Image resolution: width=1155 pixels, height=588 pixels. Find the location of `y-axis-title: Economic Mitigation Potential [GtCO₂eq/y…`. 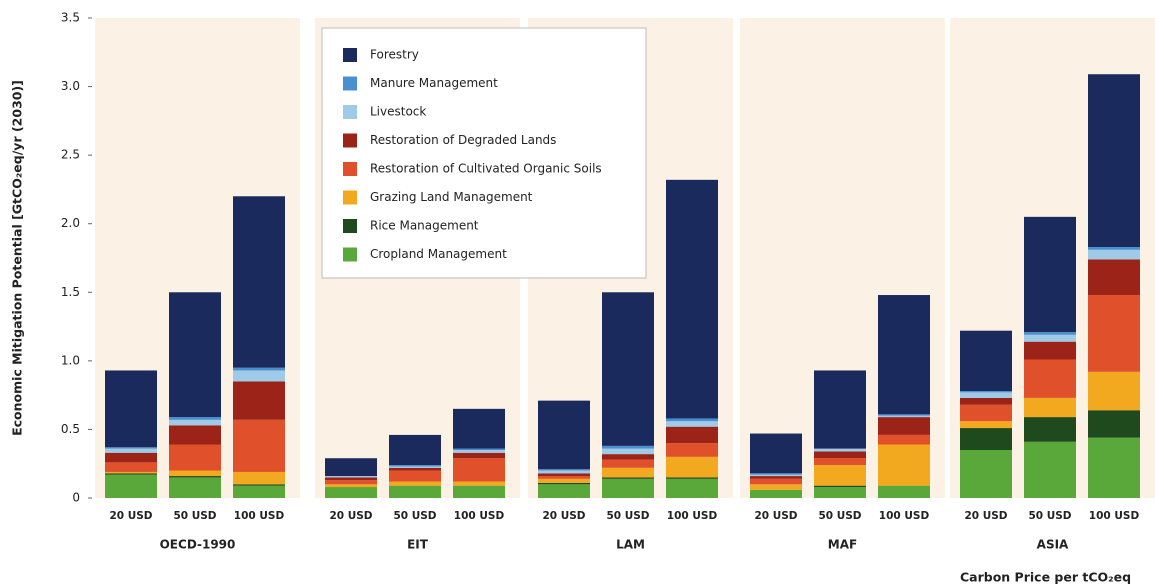

y-axis-title: Economic Mitigation Potential [GtCO₂eq/y… is located at coordinates (17, 258).